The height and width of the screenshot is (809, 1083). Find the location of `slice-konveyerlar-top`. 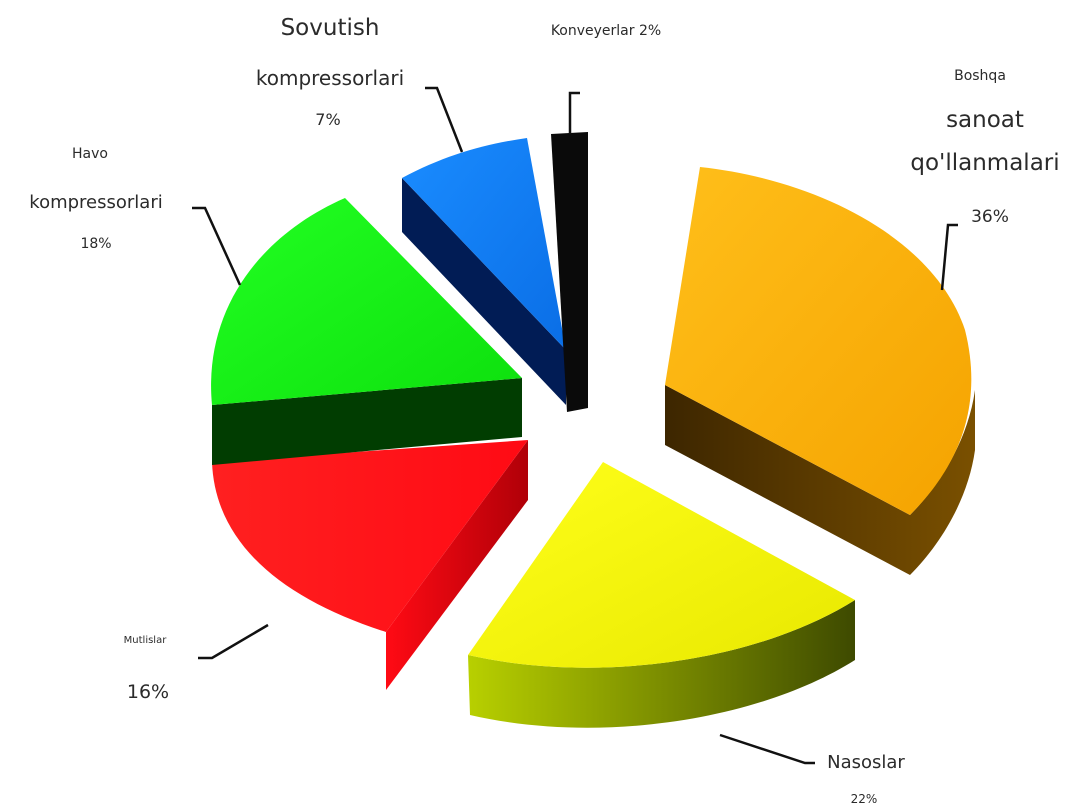

slice-konveyerlar-top is located at coordinates (569, 272).